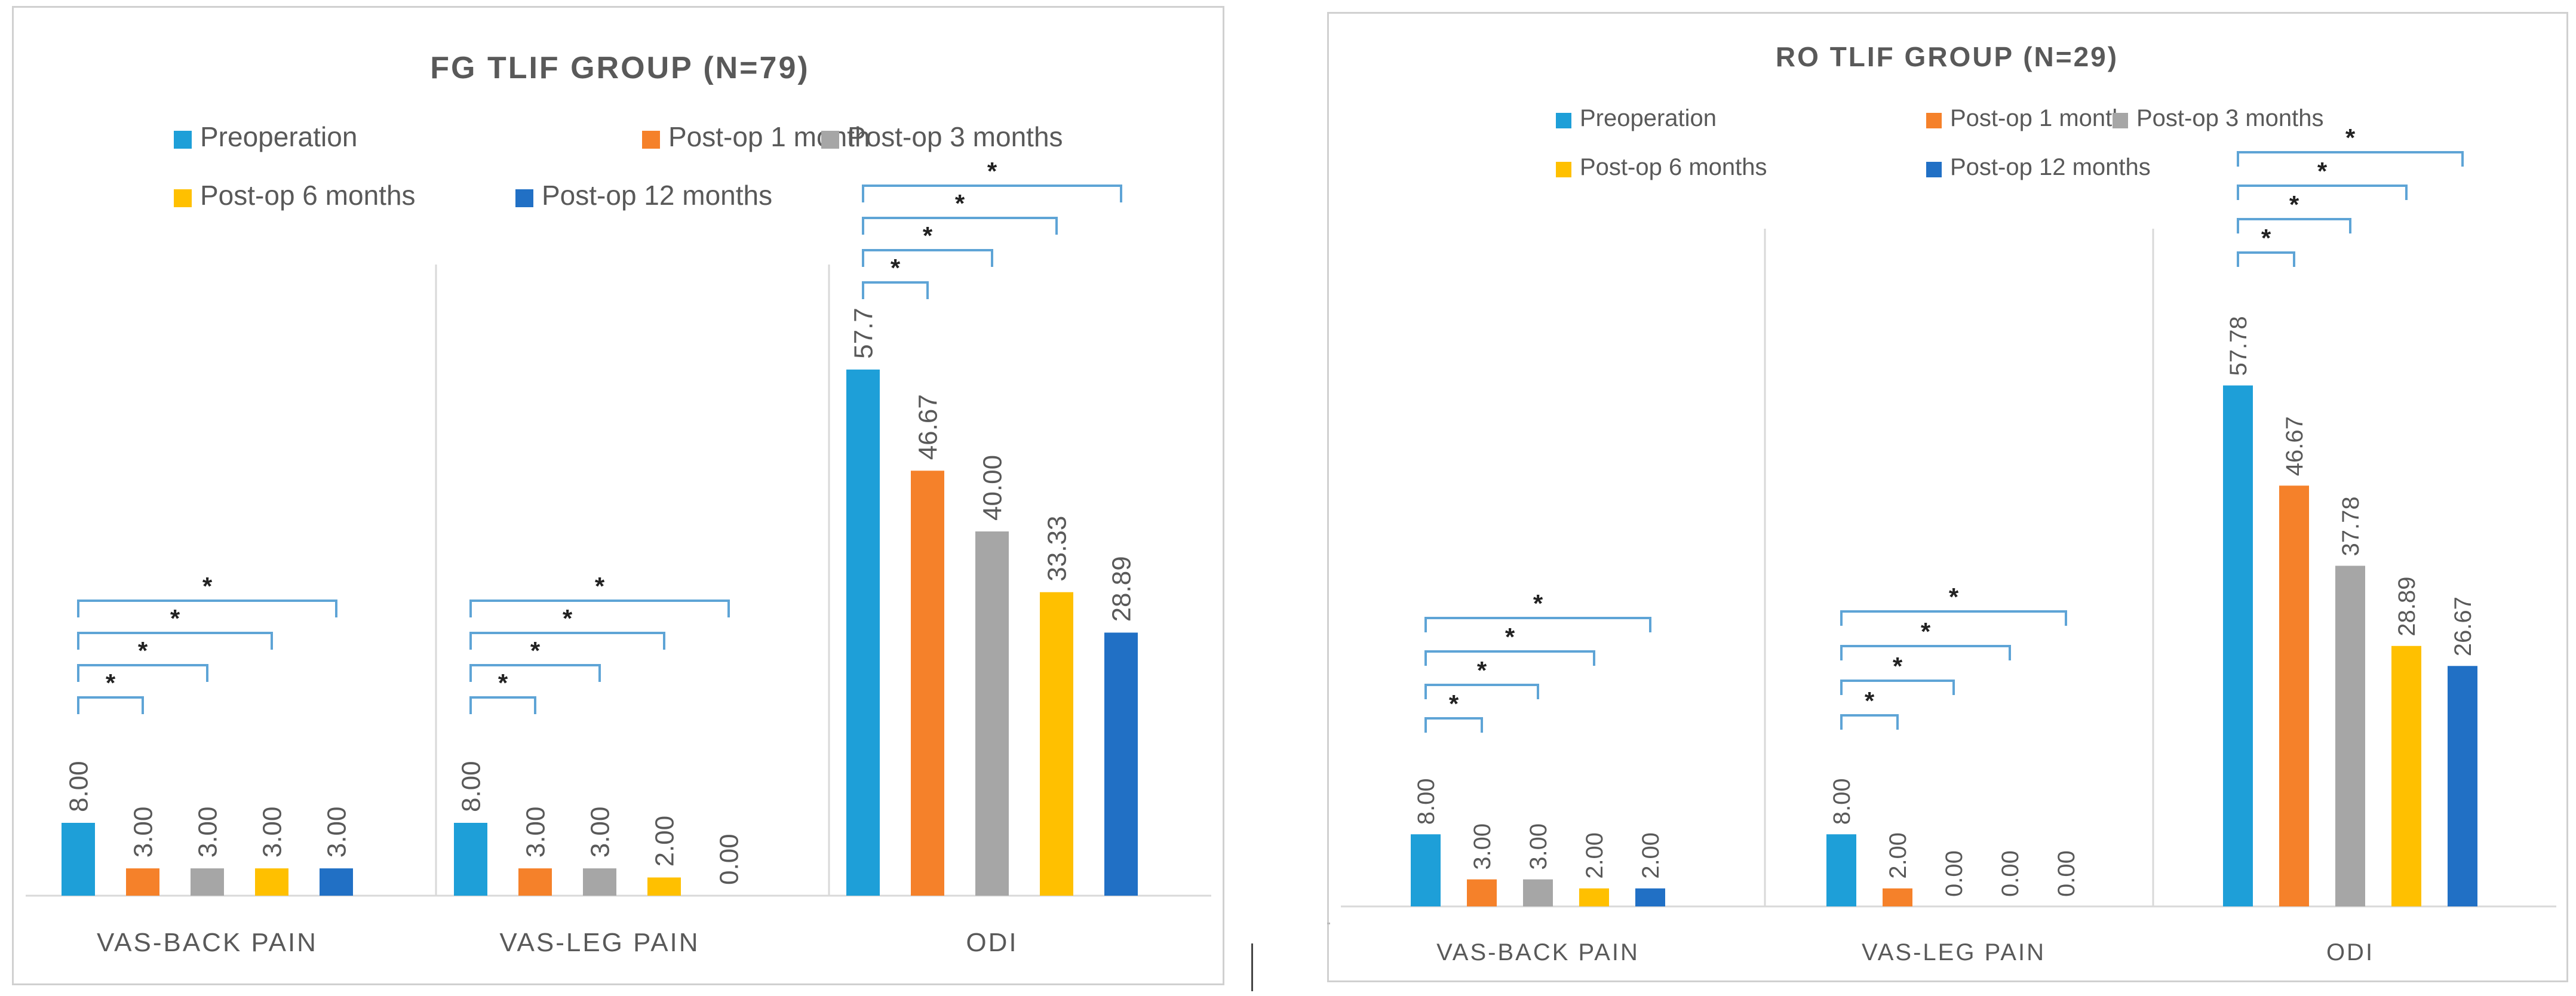 The height and width of the screenshot is (996, 2576). Describe the element at coordinates (1947, 56) in the screenshot. I see `chart-title: RO TLIF GROUP (N=29)` at that location.